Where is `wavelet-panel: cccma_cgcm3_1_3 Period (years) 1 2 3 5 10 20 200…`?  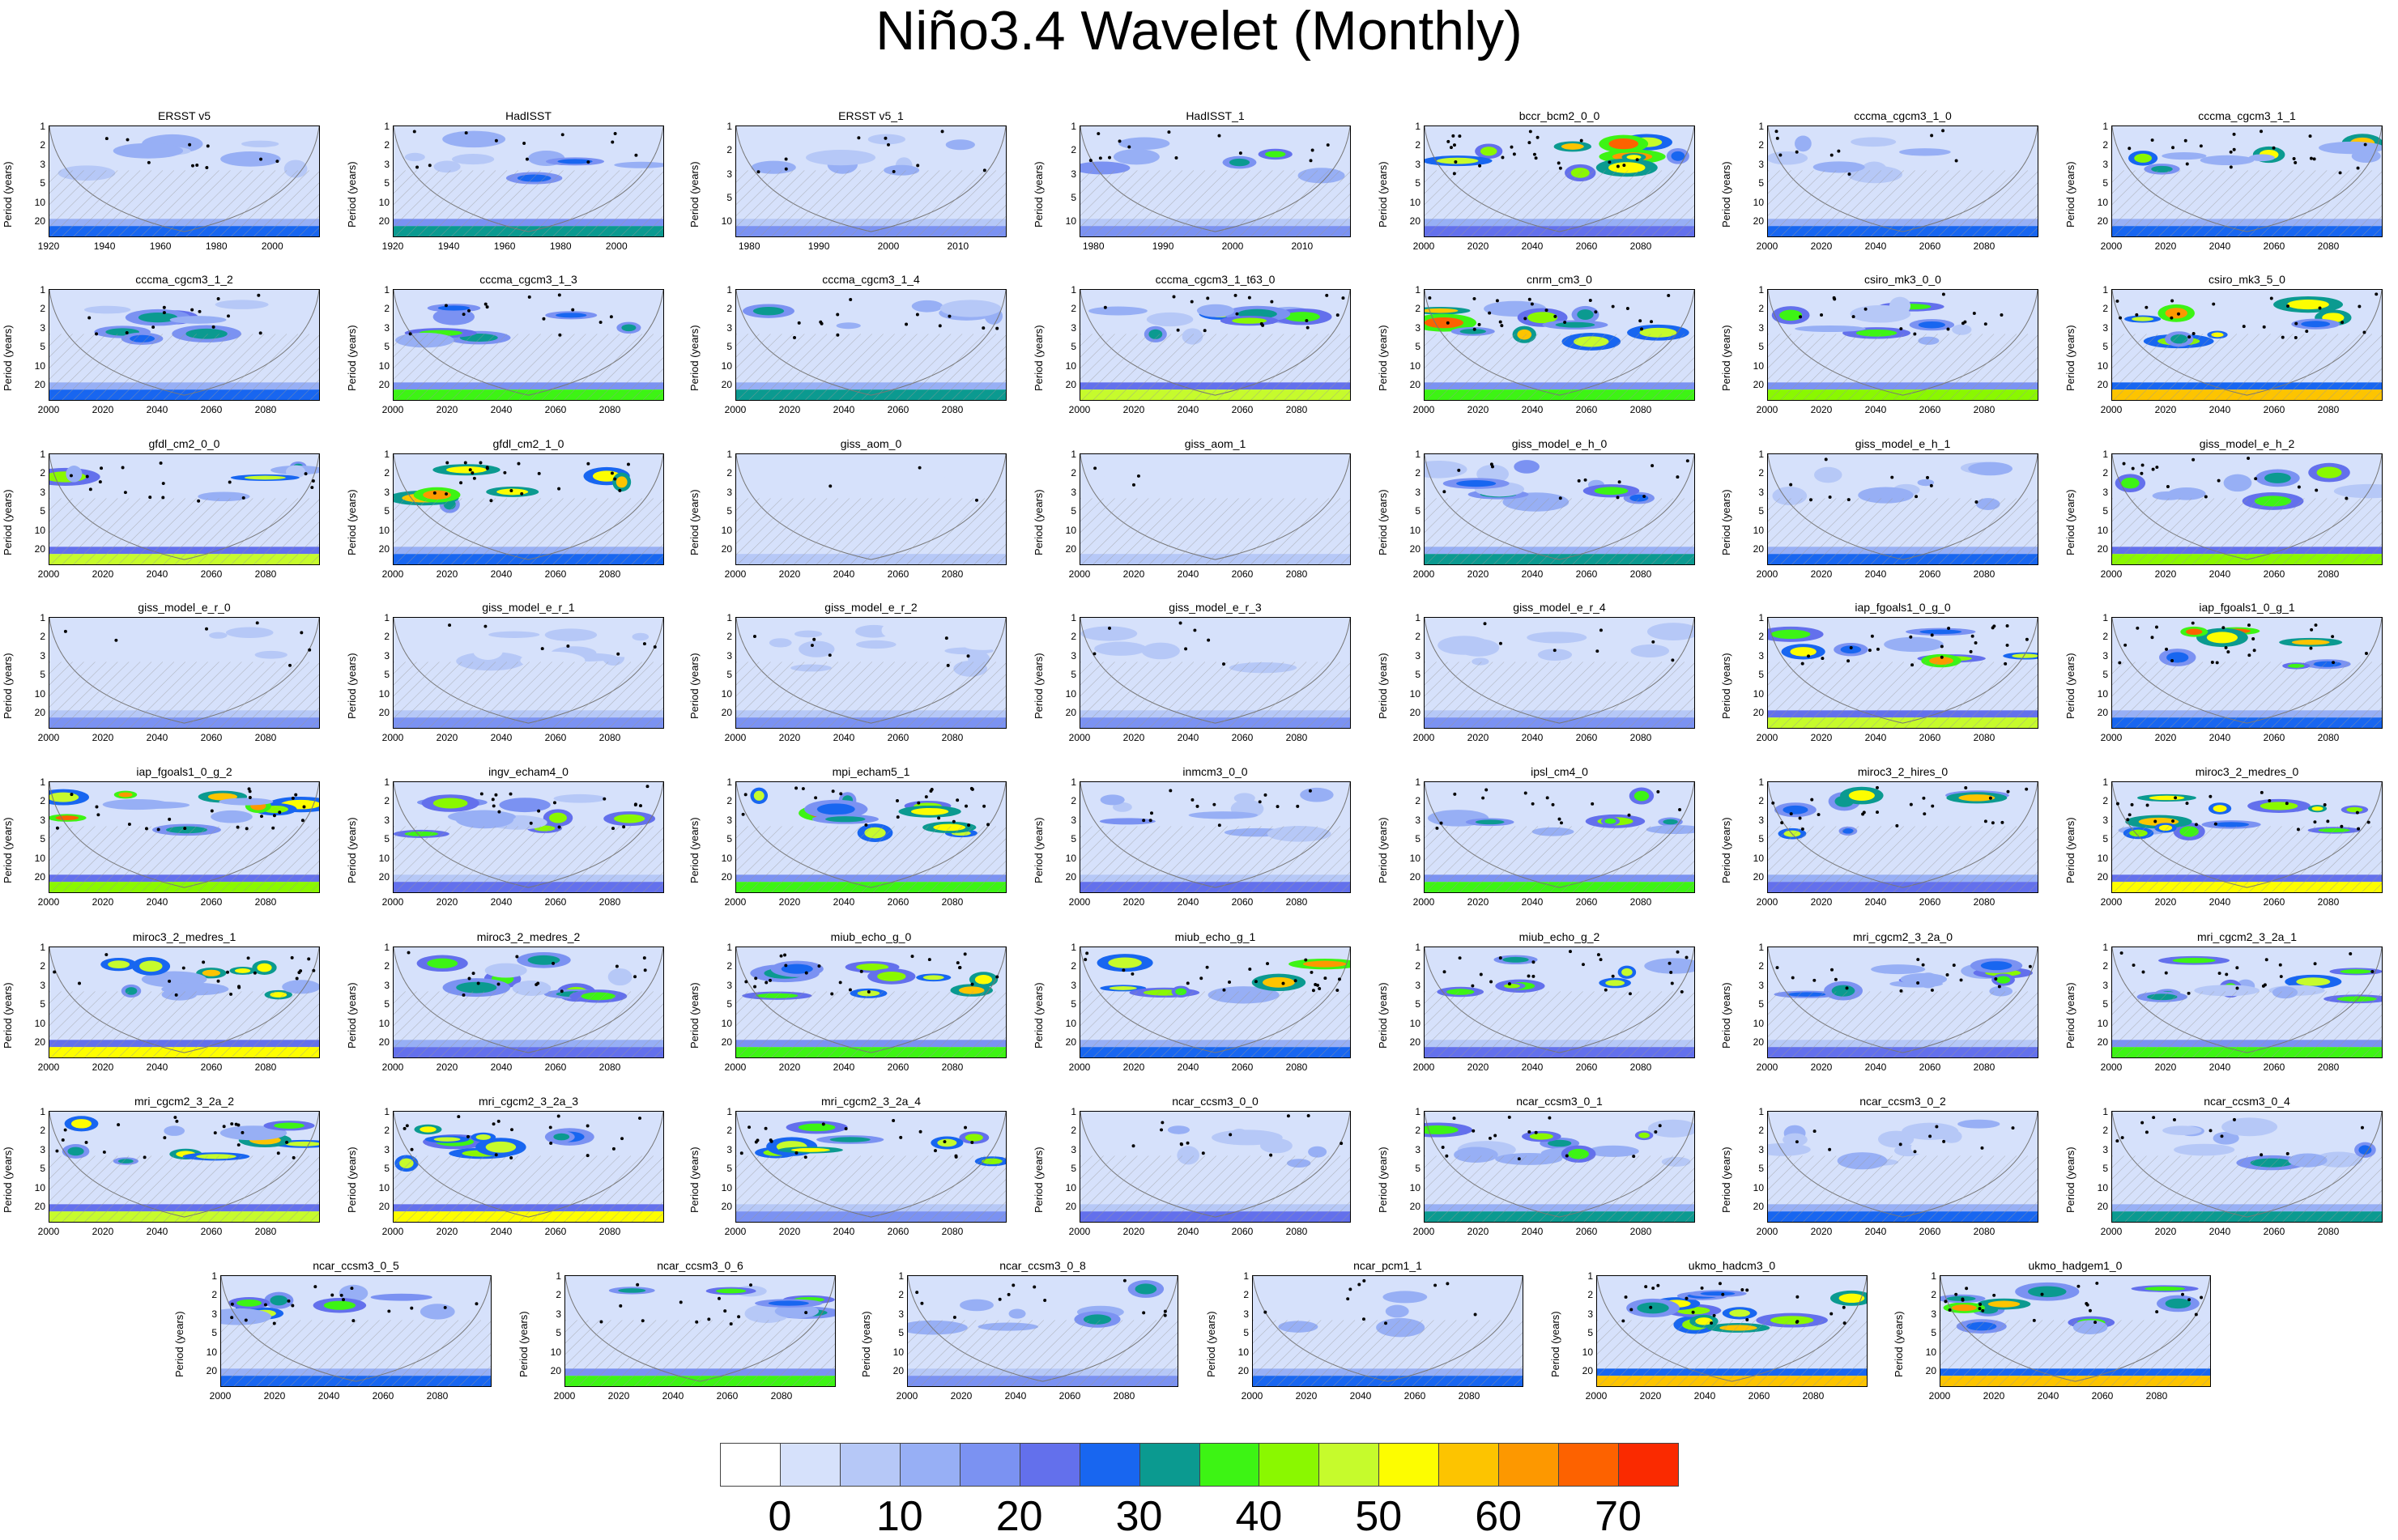
wavelet-panel: cccma_cgcm3_1_3 Period (years) 1 2 3 5 10 20 200… is located at coordinates (505, 344).